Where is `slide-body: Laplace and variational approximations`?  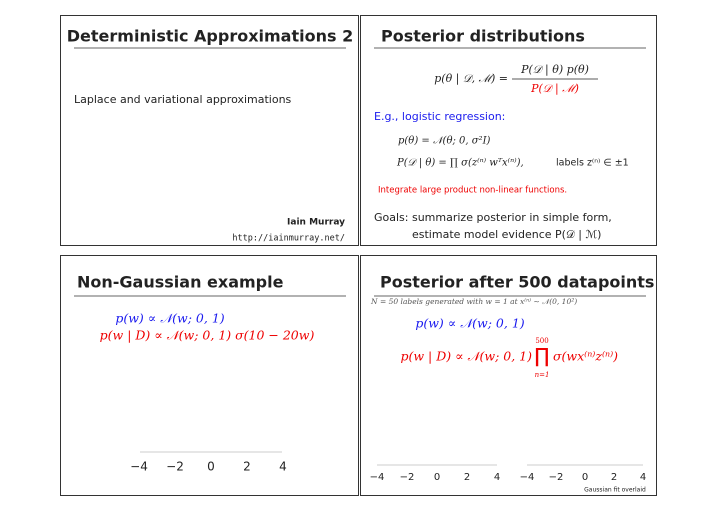 slide-body: Laplace and variational approximations is located at coordinates (183, 99).